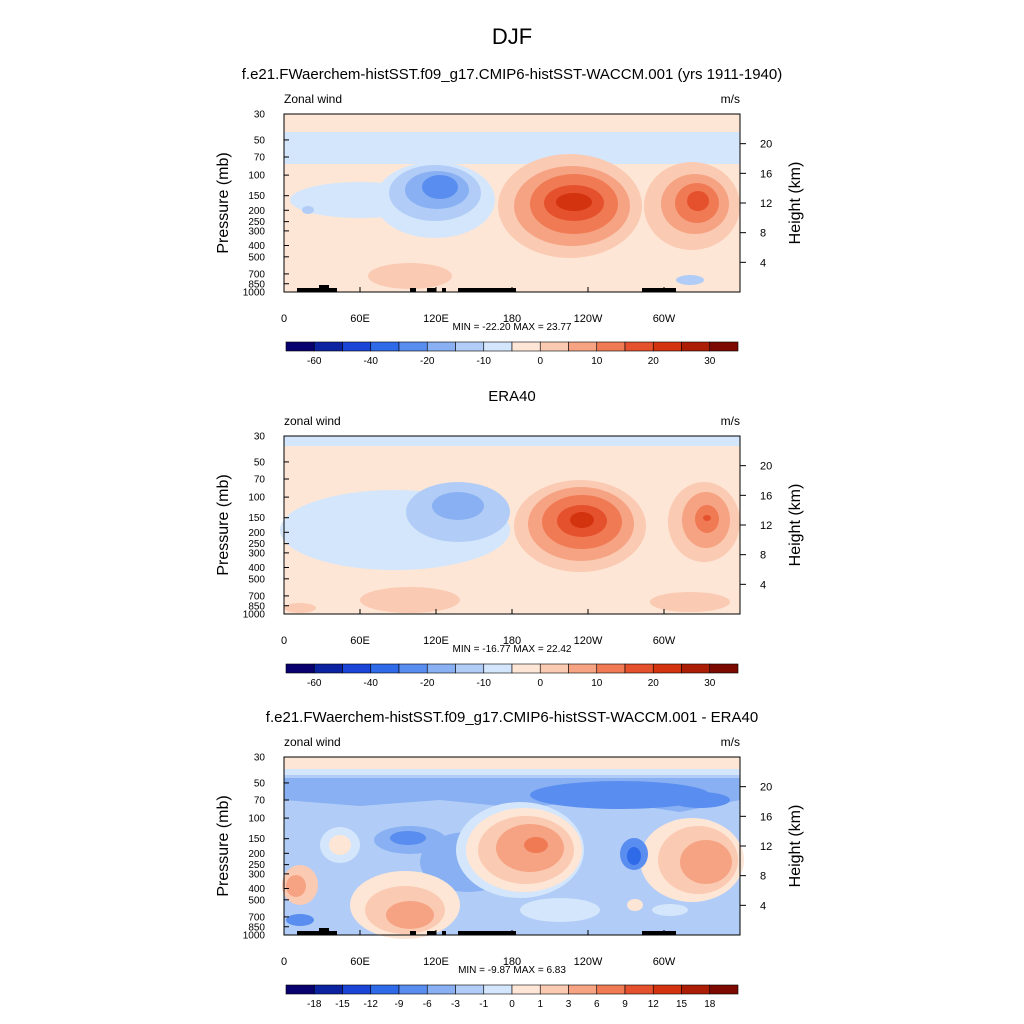 Image resolution: width=1024 pixels, height=1024 pixels. Describe the element at coordinates (512, 36) in the screenshot. I see `page-title: DJF` at that location.